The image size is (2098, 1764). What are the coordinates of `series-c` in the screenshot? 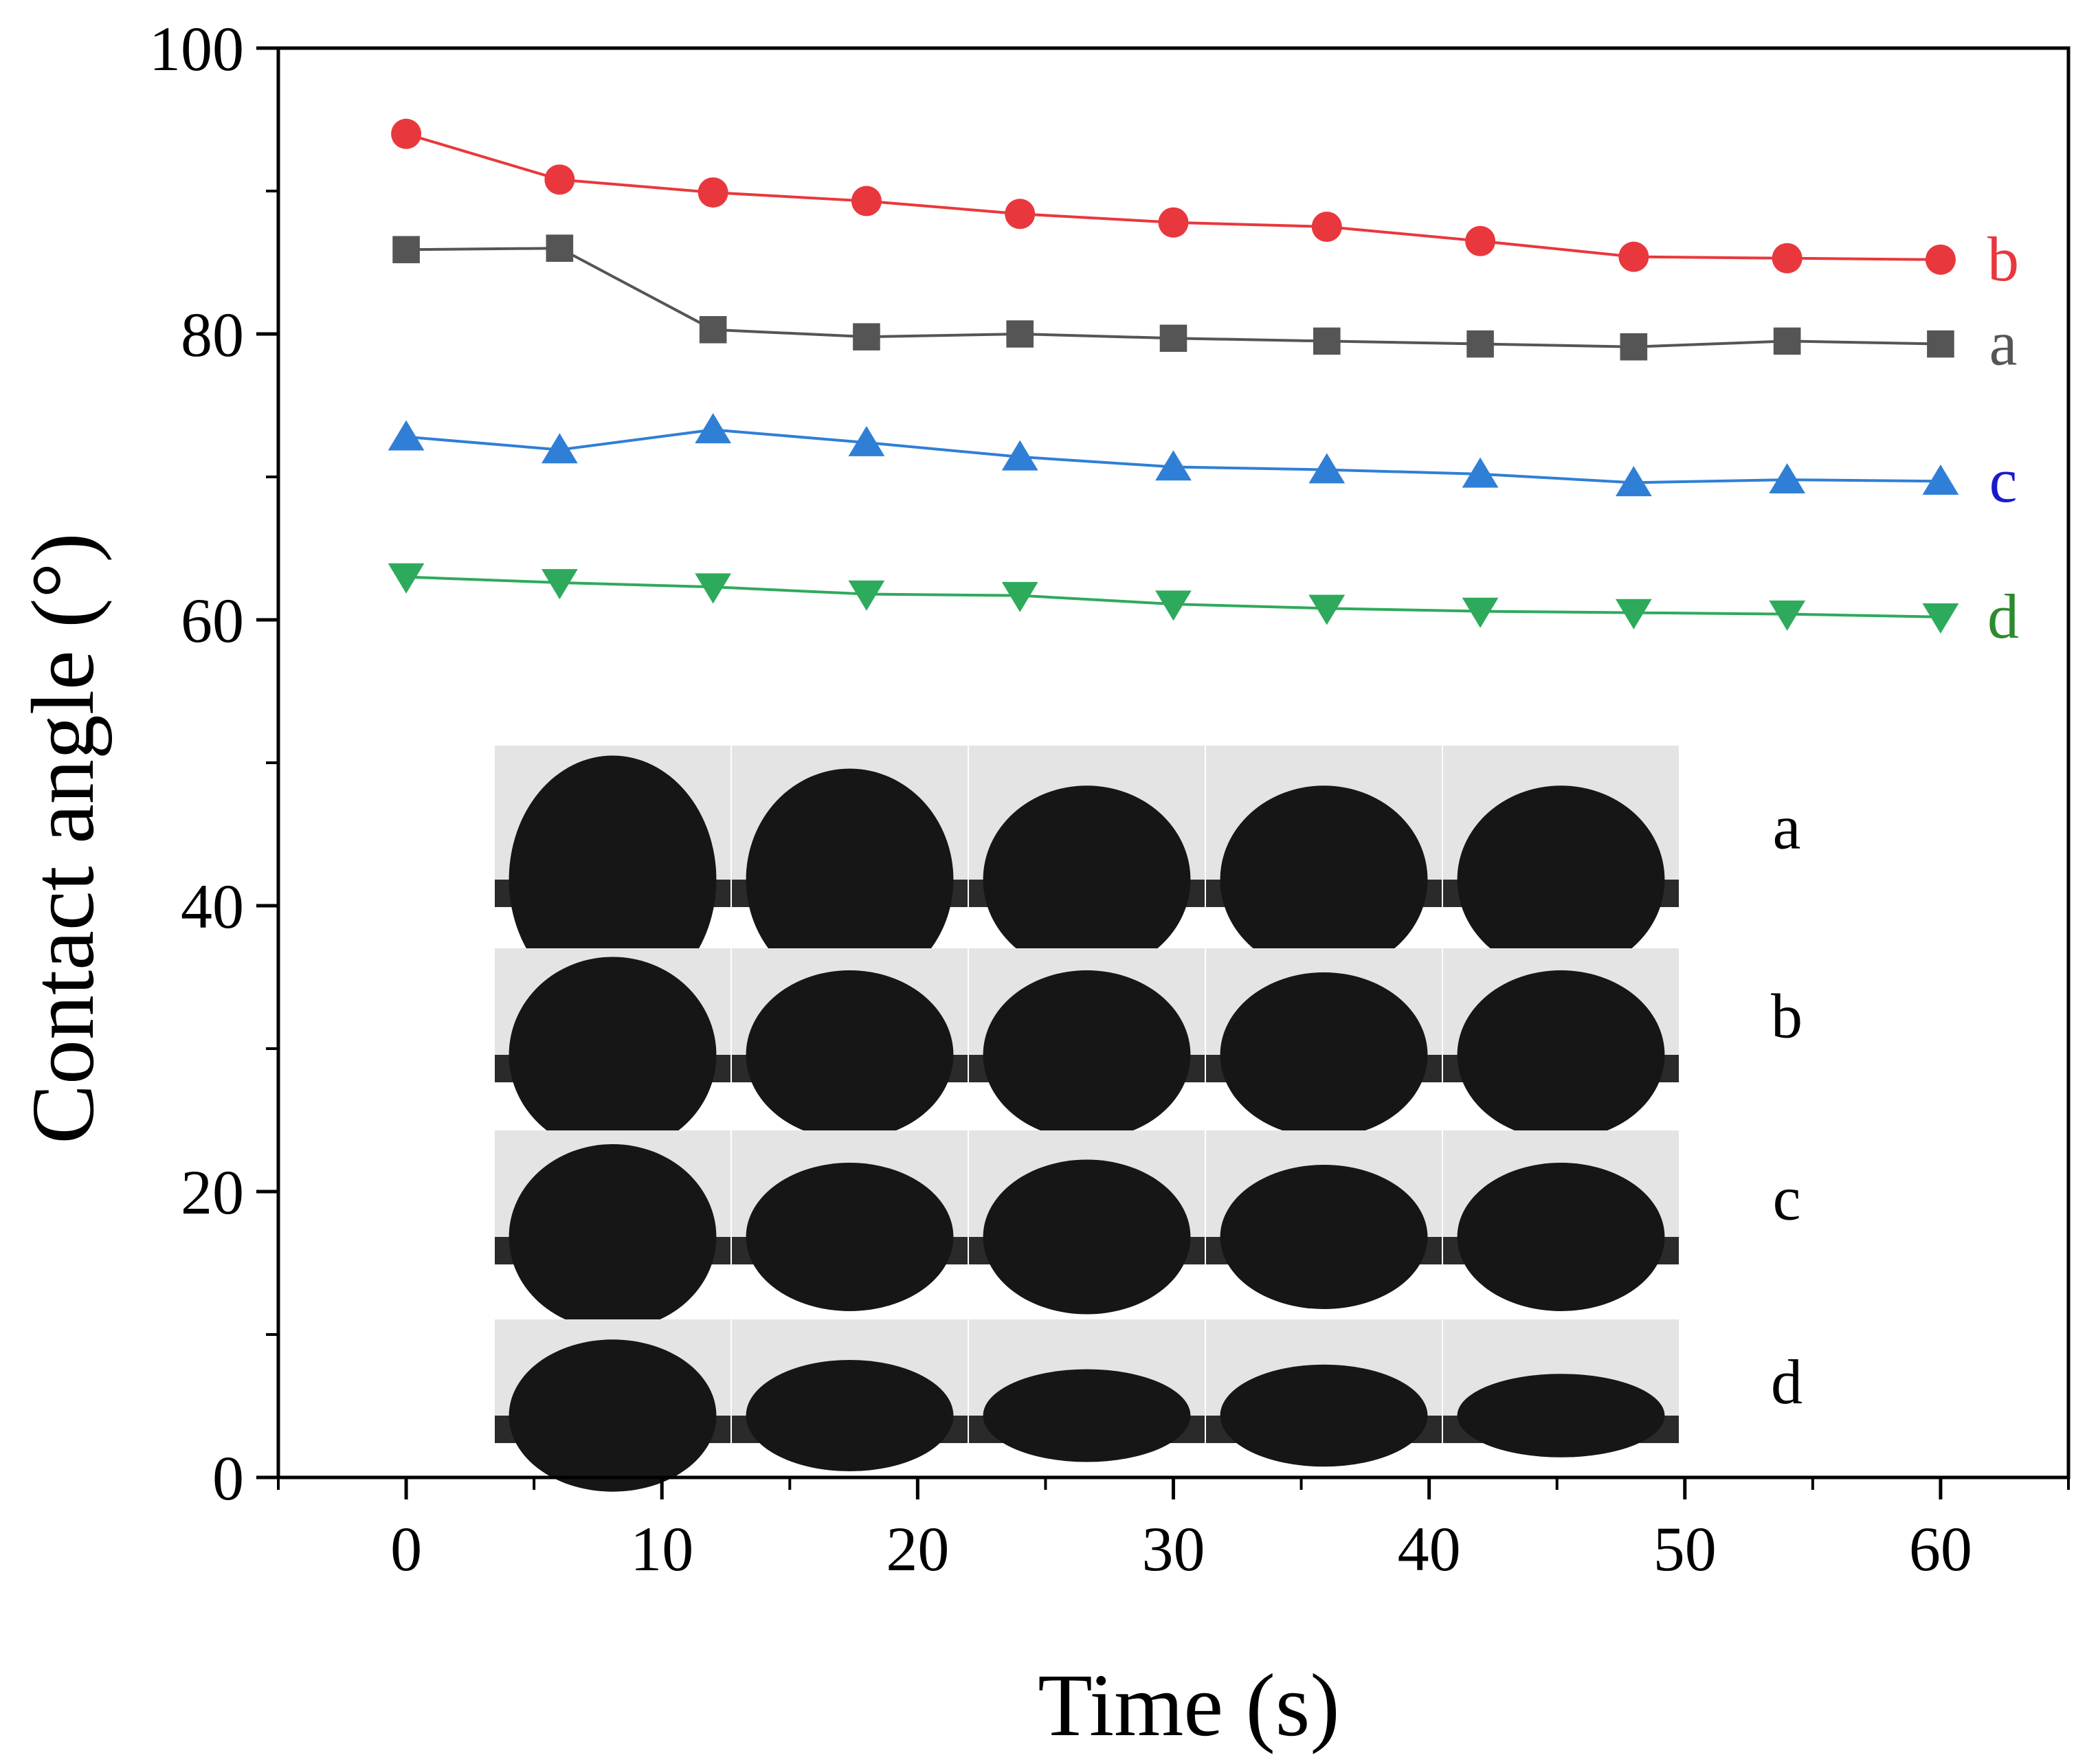 It's located at (1173, 455).